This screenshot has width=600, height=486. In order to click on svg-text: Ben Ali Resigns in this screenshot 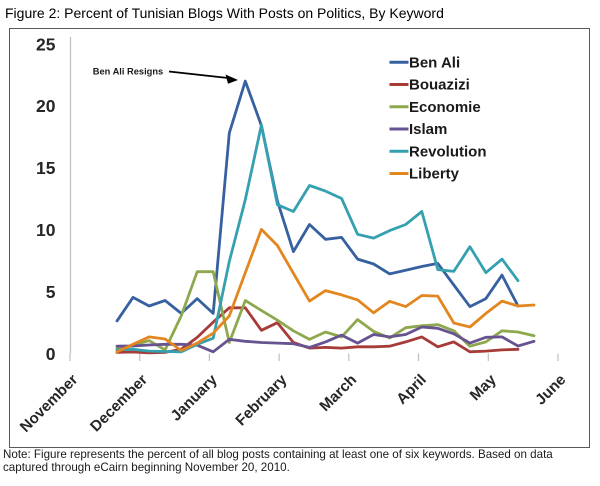, I will do `click(128, 72)`.